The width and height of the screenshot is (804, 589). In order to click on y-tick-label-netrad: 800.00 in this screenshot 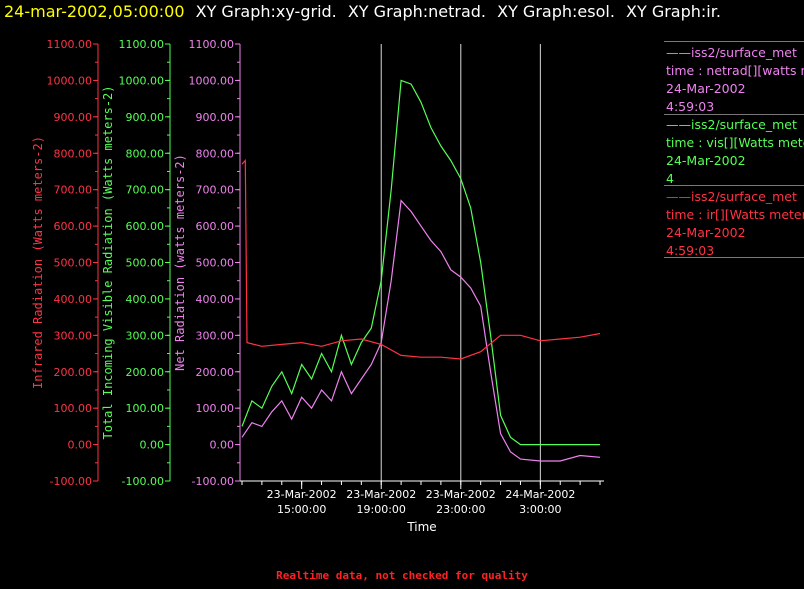, I will do `click(215, 153)`.